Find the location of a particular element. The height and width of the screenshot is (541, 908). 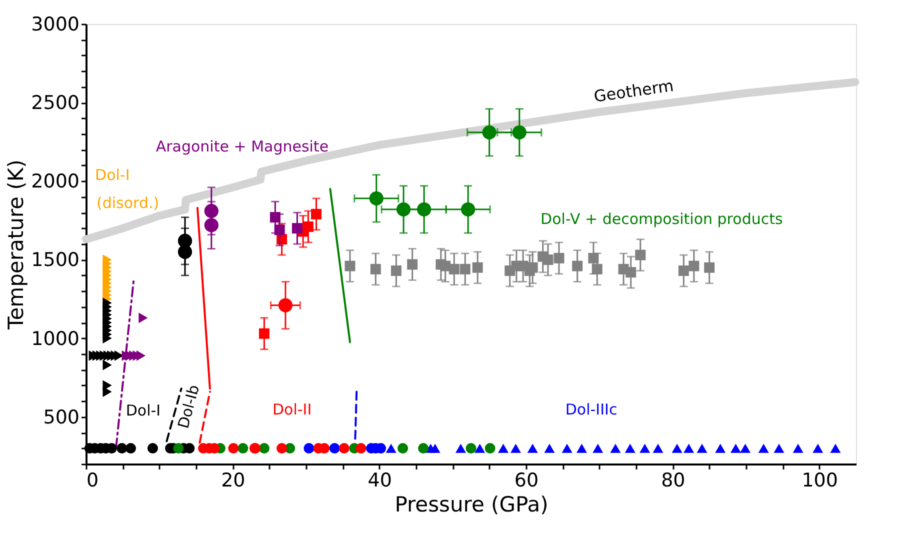

annotation: Aragonite + Magnesite is located at coordinates (242, 147).